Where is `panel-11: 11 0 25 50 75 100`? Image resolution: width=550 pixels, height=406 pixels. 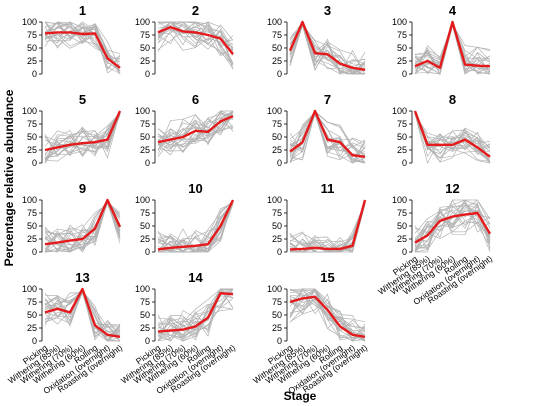
panel-11: 11 0 25 50 75 100 is located at coordinates (317, 219).